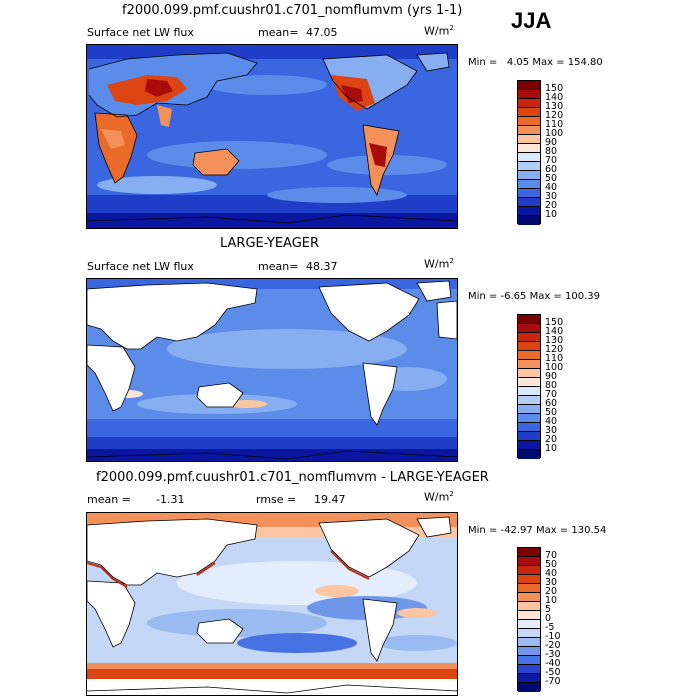  Describe the element at coordinates (551, 169) in the screenshot. I see `colorbar-label: 60` at that location.